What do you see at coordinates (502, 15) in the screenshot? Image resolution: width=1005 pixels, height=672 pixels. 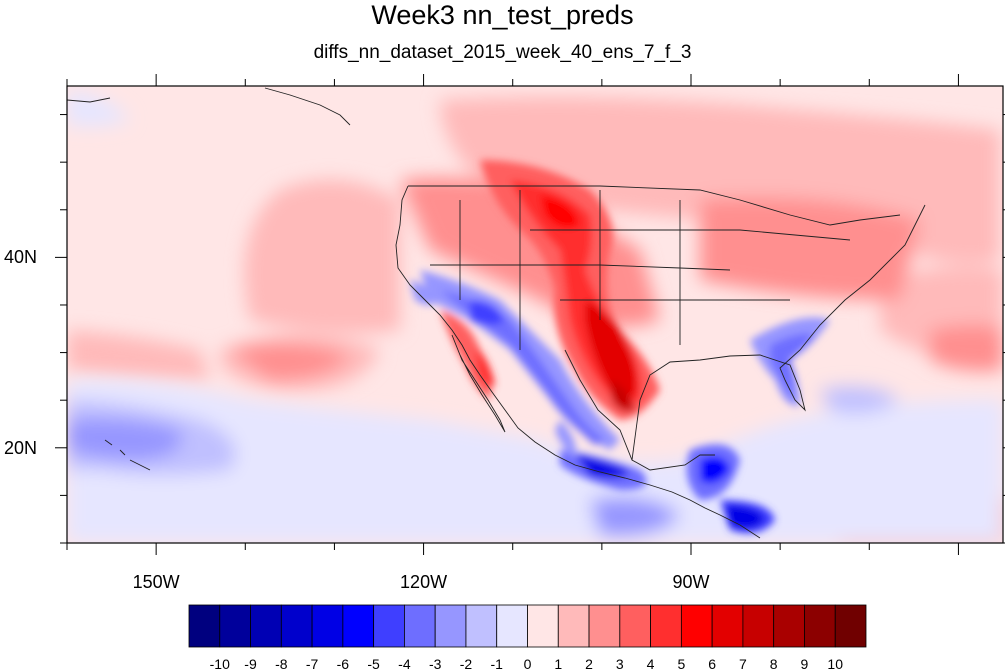 I see `map-title: Week3 nn_test_preds` at bounding box center [502, 15].